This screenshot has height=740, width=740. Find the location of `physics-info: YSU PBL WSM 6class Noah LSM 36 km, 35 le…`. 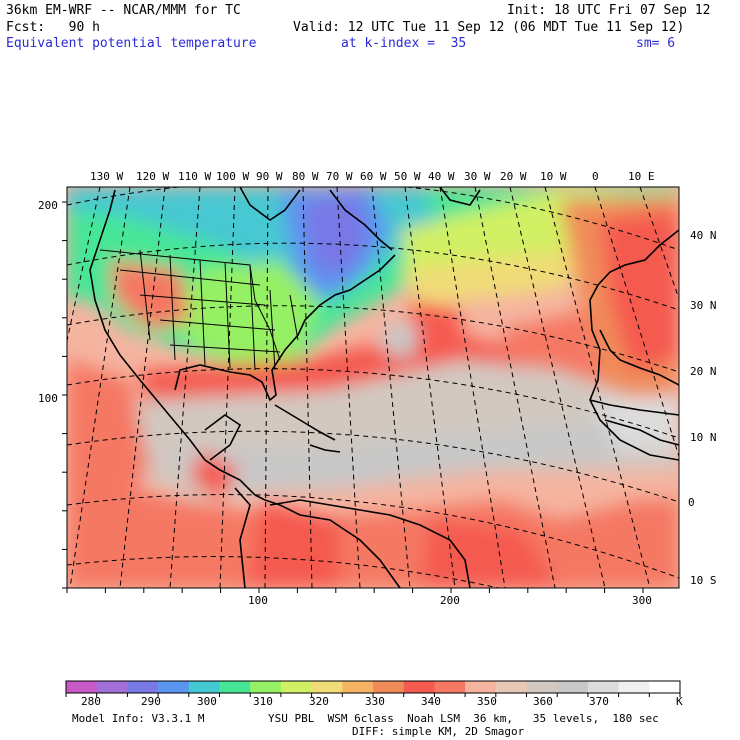

physics-info: YSU PBL WSM 6class Noah LSM 36 km, 35 le… is located at coordinates (463, 718).